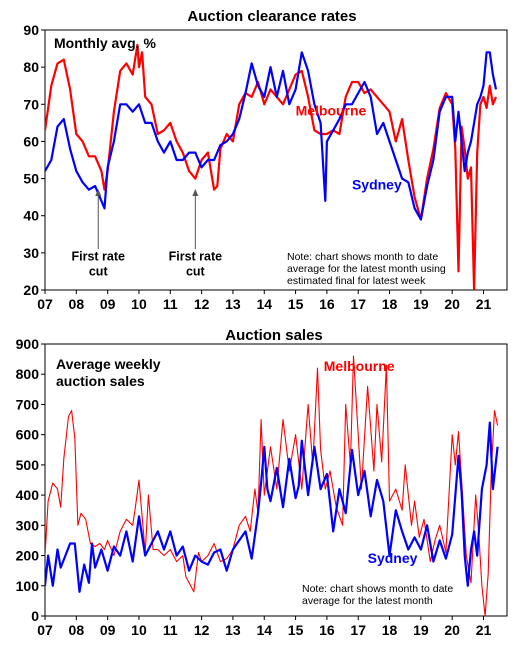 The image size is (532, 660). Describe the element at coordinates (28, 556) in the screenshot. I see `y-tick-label: 200` at that location.